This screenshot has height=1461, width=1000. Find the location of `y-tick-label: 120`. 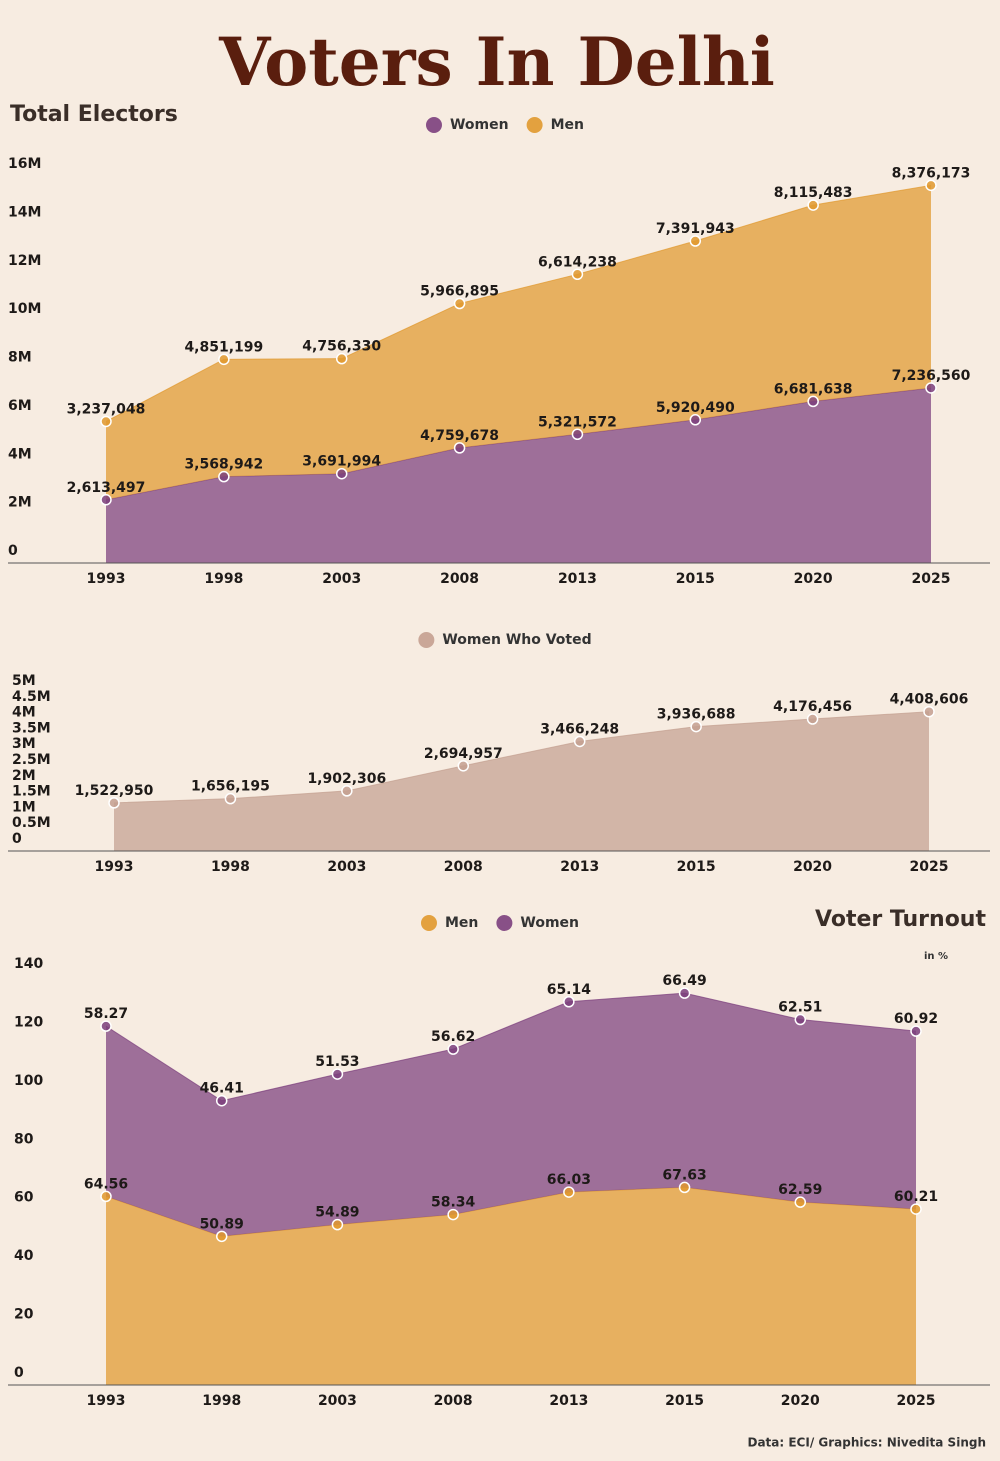

y-tick-label: 120 is located at coordinates (28, 1022).